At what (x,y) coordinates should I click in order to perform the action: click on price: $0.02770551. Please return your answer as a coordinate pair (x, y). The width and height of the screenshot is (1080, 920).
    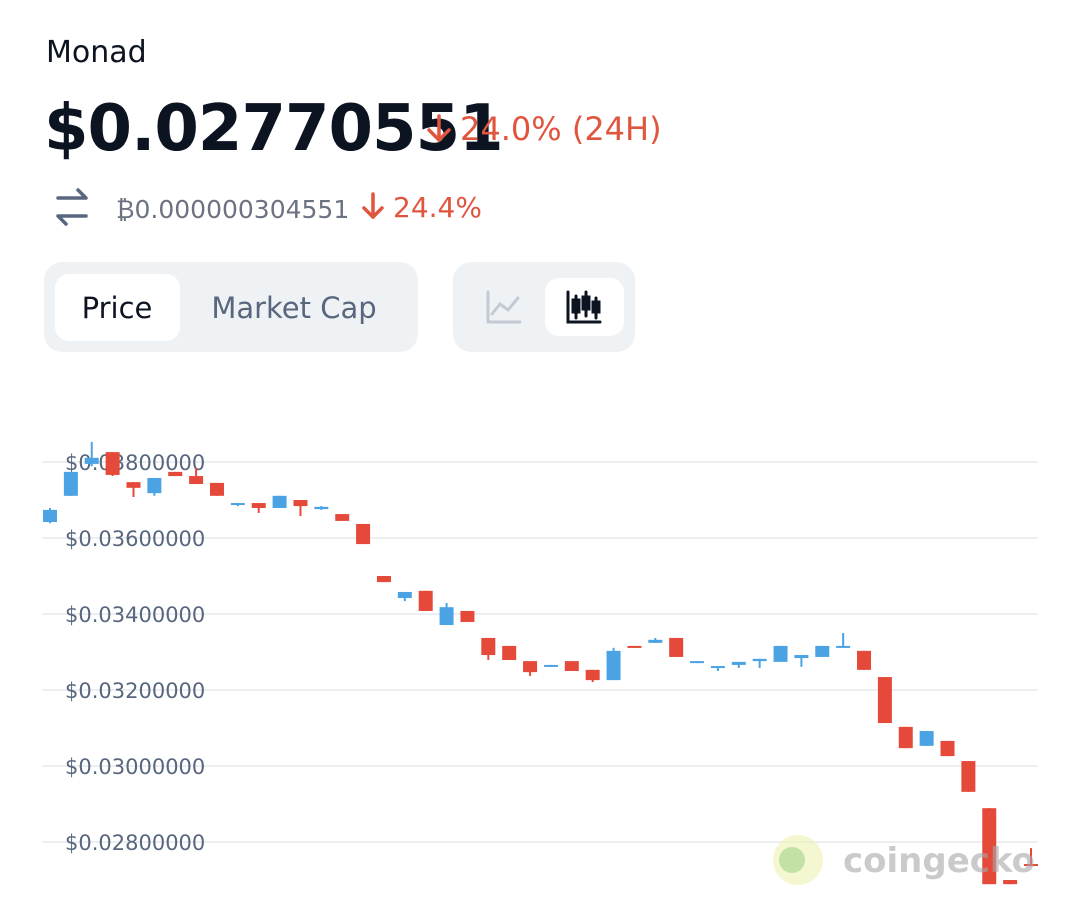
    Looking at the image, I should click on (273, 129).